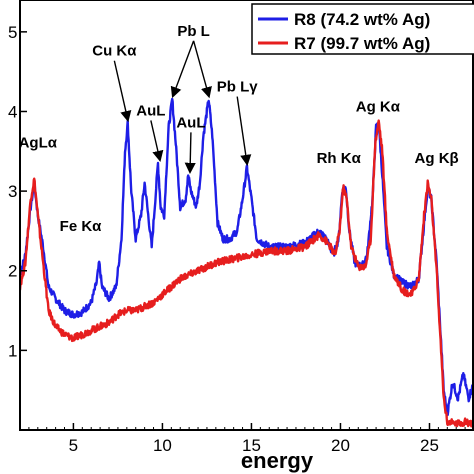  I want to click on x-tick-label: 20, so click(340, 445).